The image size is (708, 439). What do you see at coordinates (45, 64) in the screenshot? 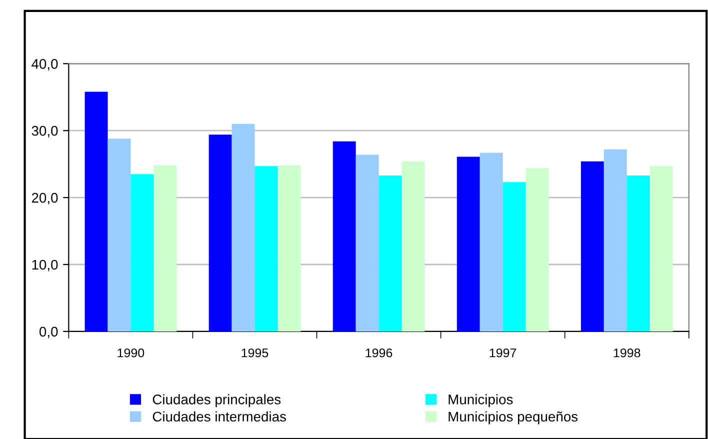
I see `y-tick-label: 40,0` at bounding box center [45, 64].